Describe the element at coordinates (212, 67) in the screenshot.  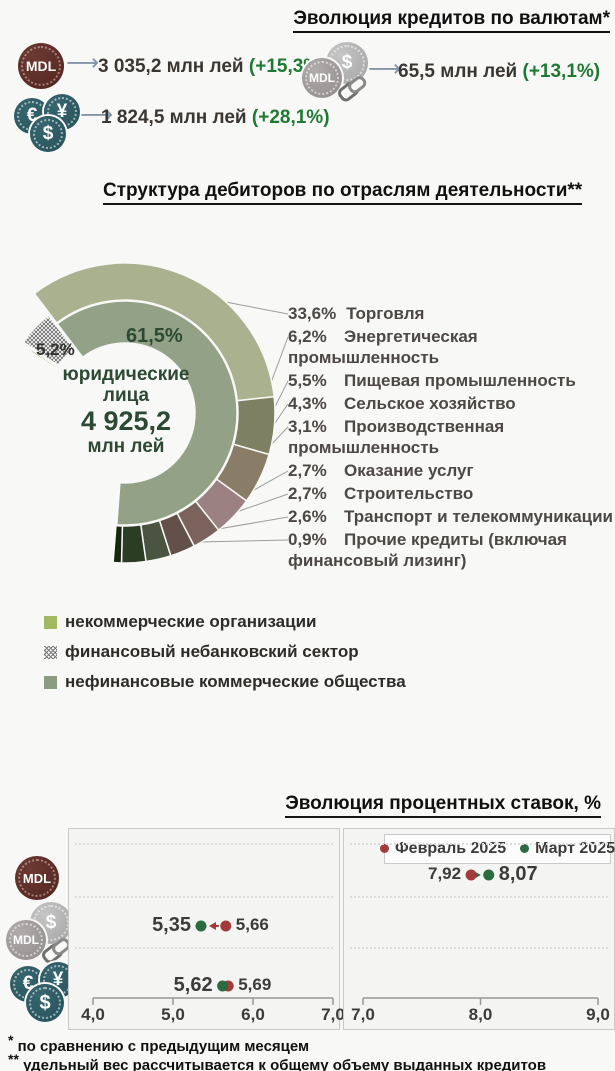
I see `mdl-credit-value: 3 035,2 млн лей (+15,3%)` at that location.